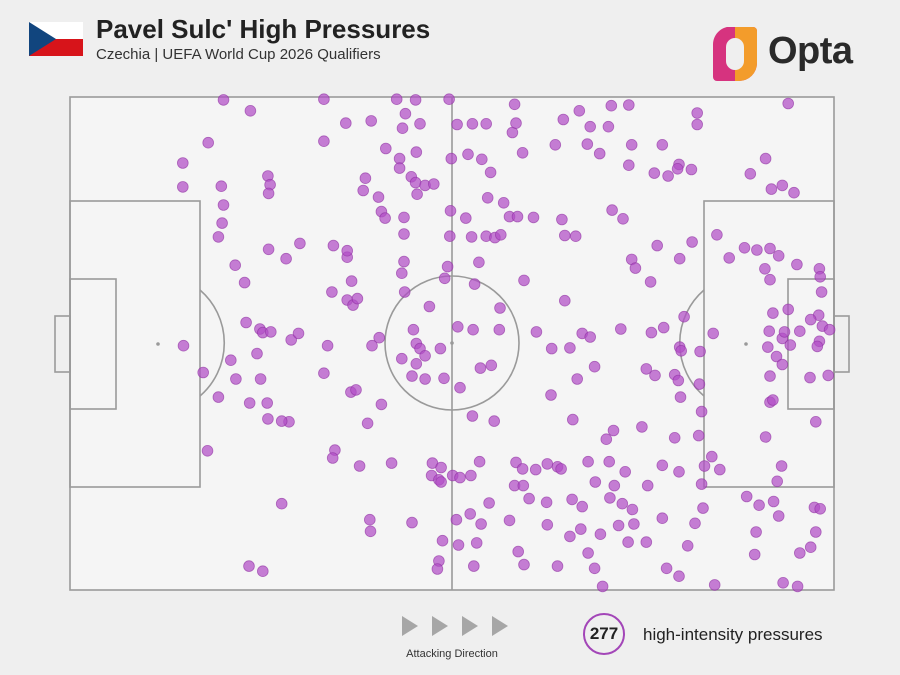 This screenshot has height=675, width=900. I want to click on opta-brand-name: Opta, so click(810, 51).